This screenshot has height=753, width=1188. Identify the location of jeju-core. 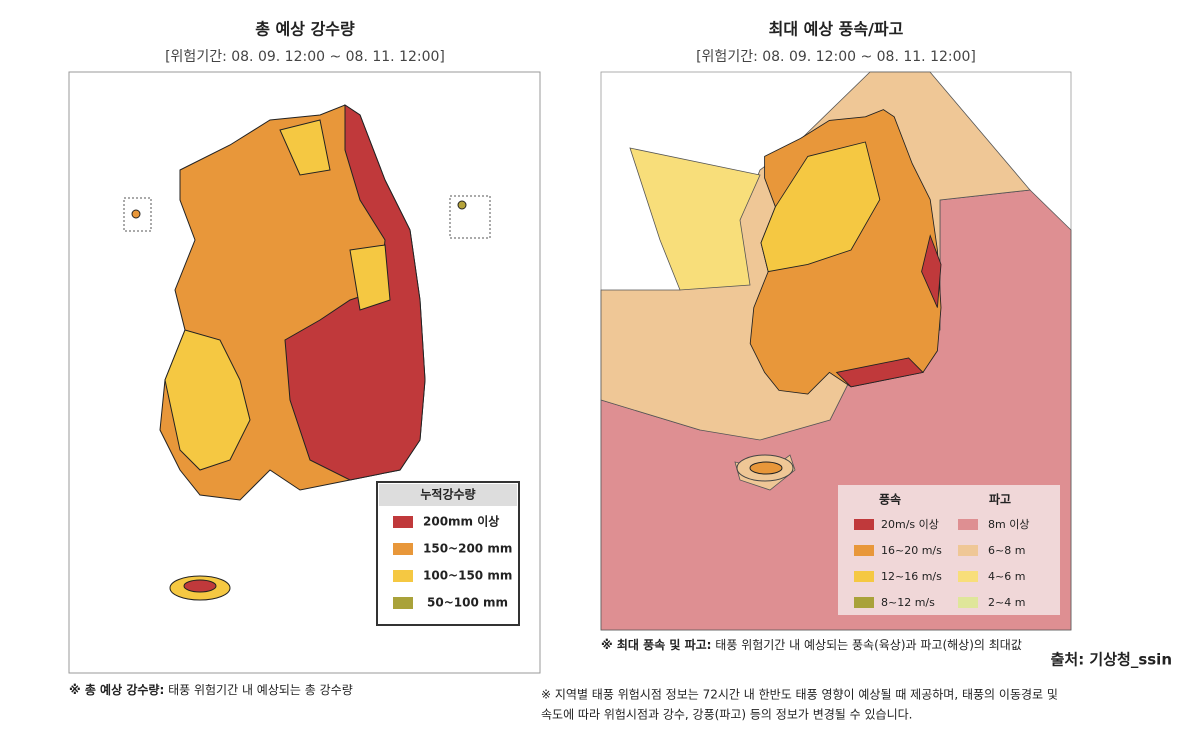
(200, 586).